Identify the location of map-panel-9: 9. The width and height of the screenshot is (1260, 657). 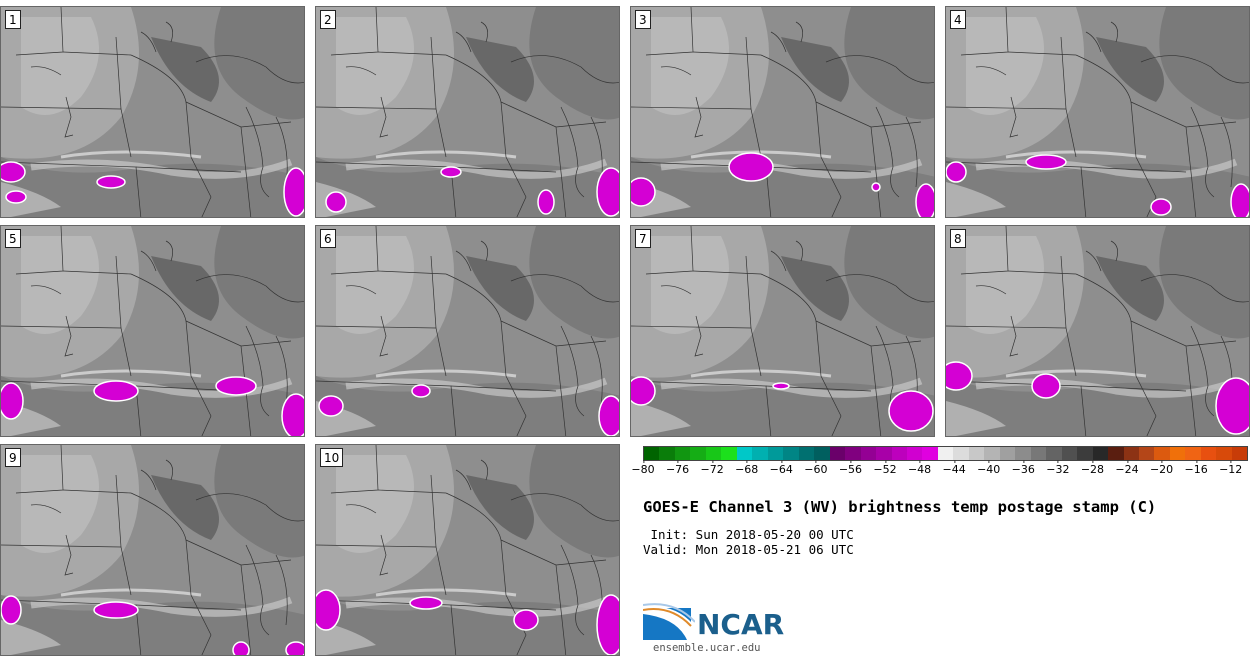
(152, 550).